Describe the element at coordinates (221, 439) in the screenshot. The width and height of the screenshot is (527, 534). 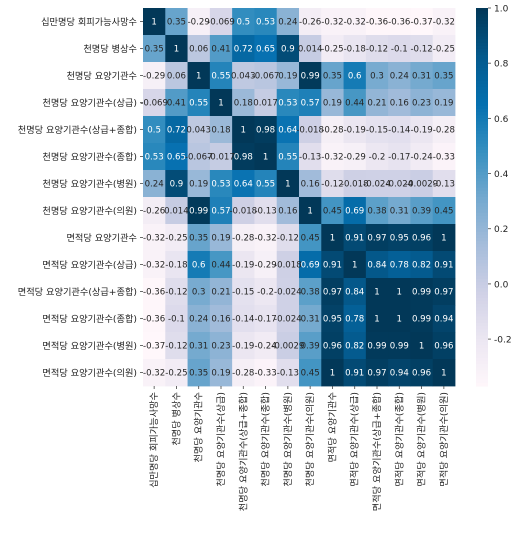
I see `x-tick-label: 천명당 요양기관수(상급)` at that location.